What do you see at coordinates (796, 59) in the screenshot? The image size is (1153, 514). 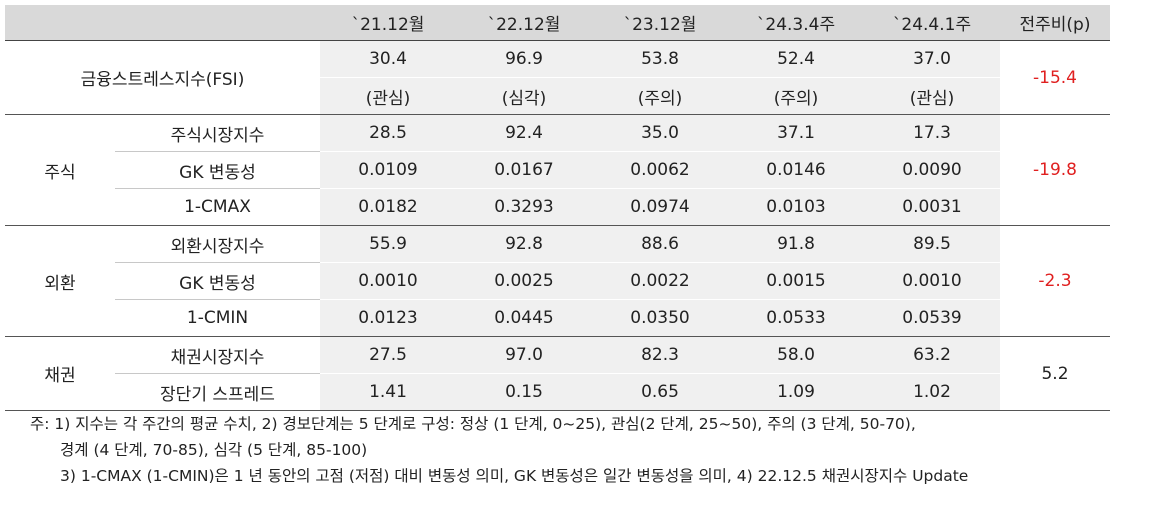 I see `table-cell: 52.4` at bounding box center [796, 59].